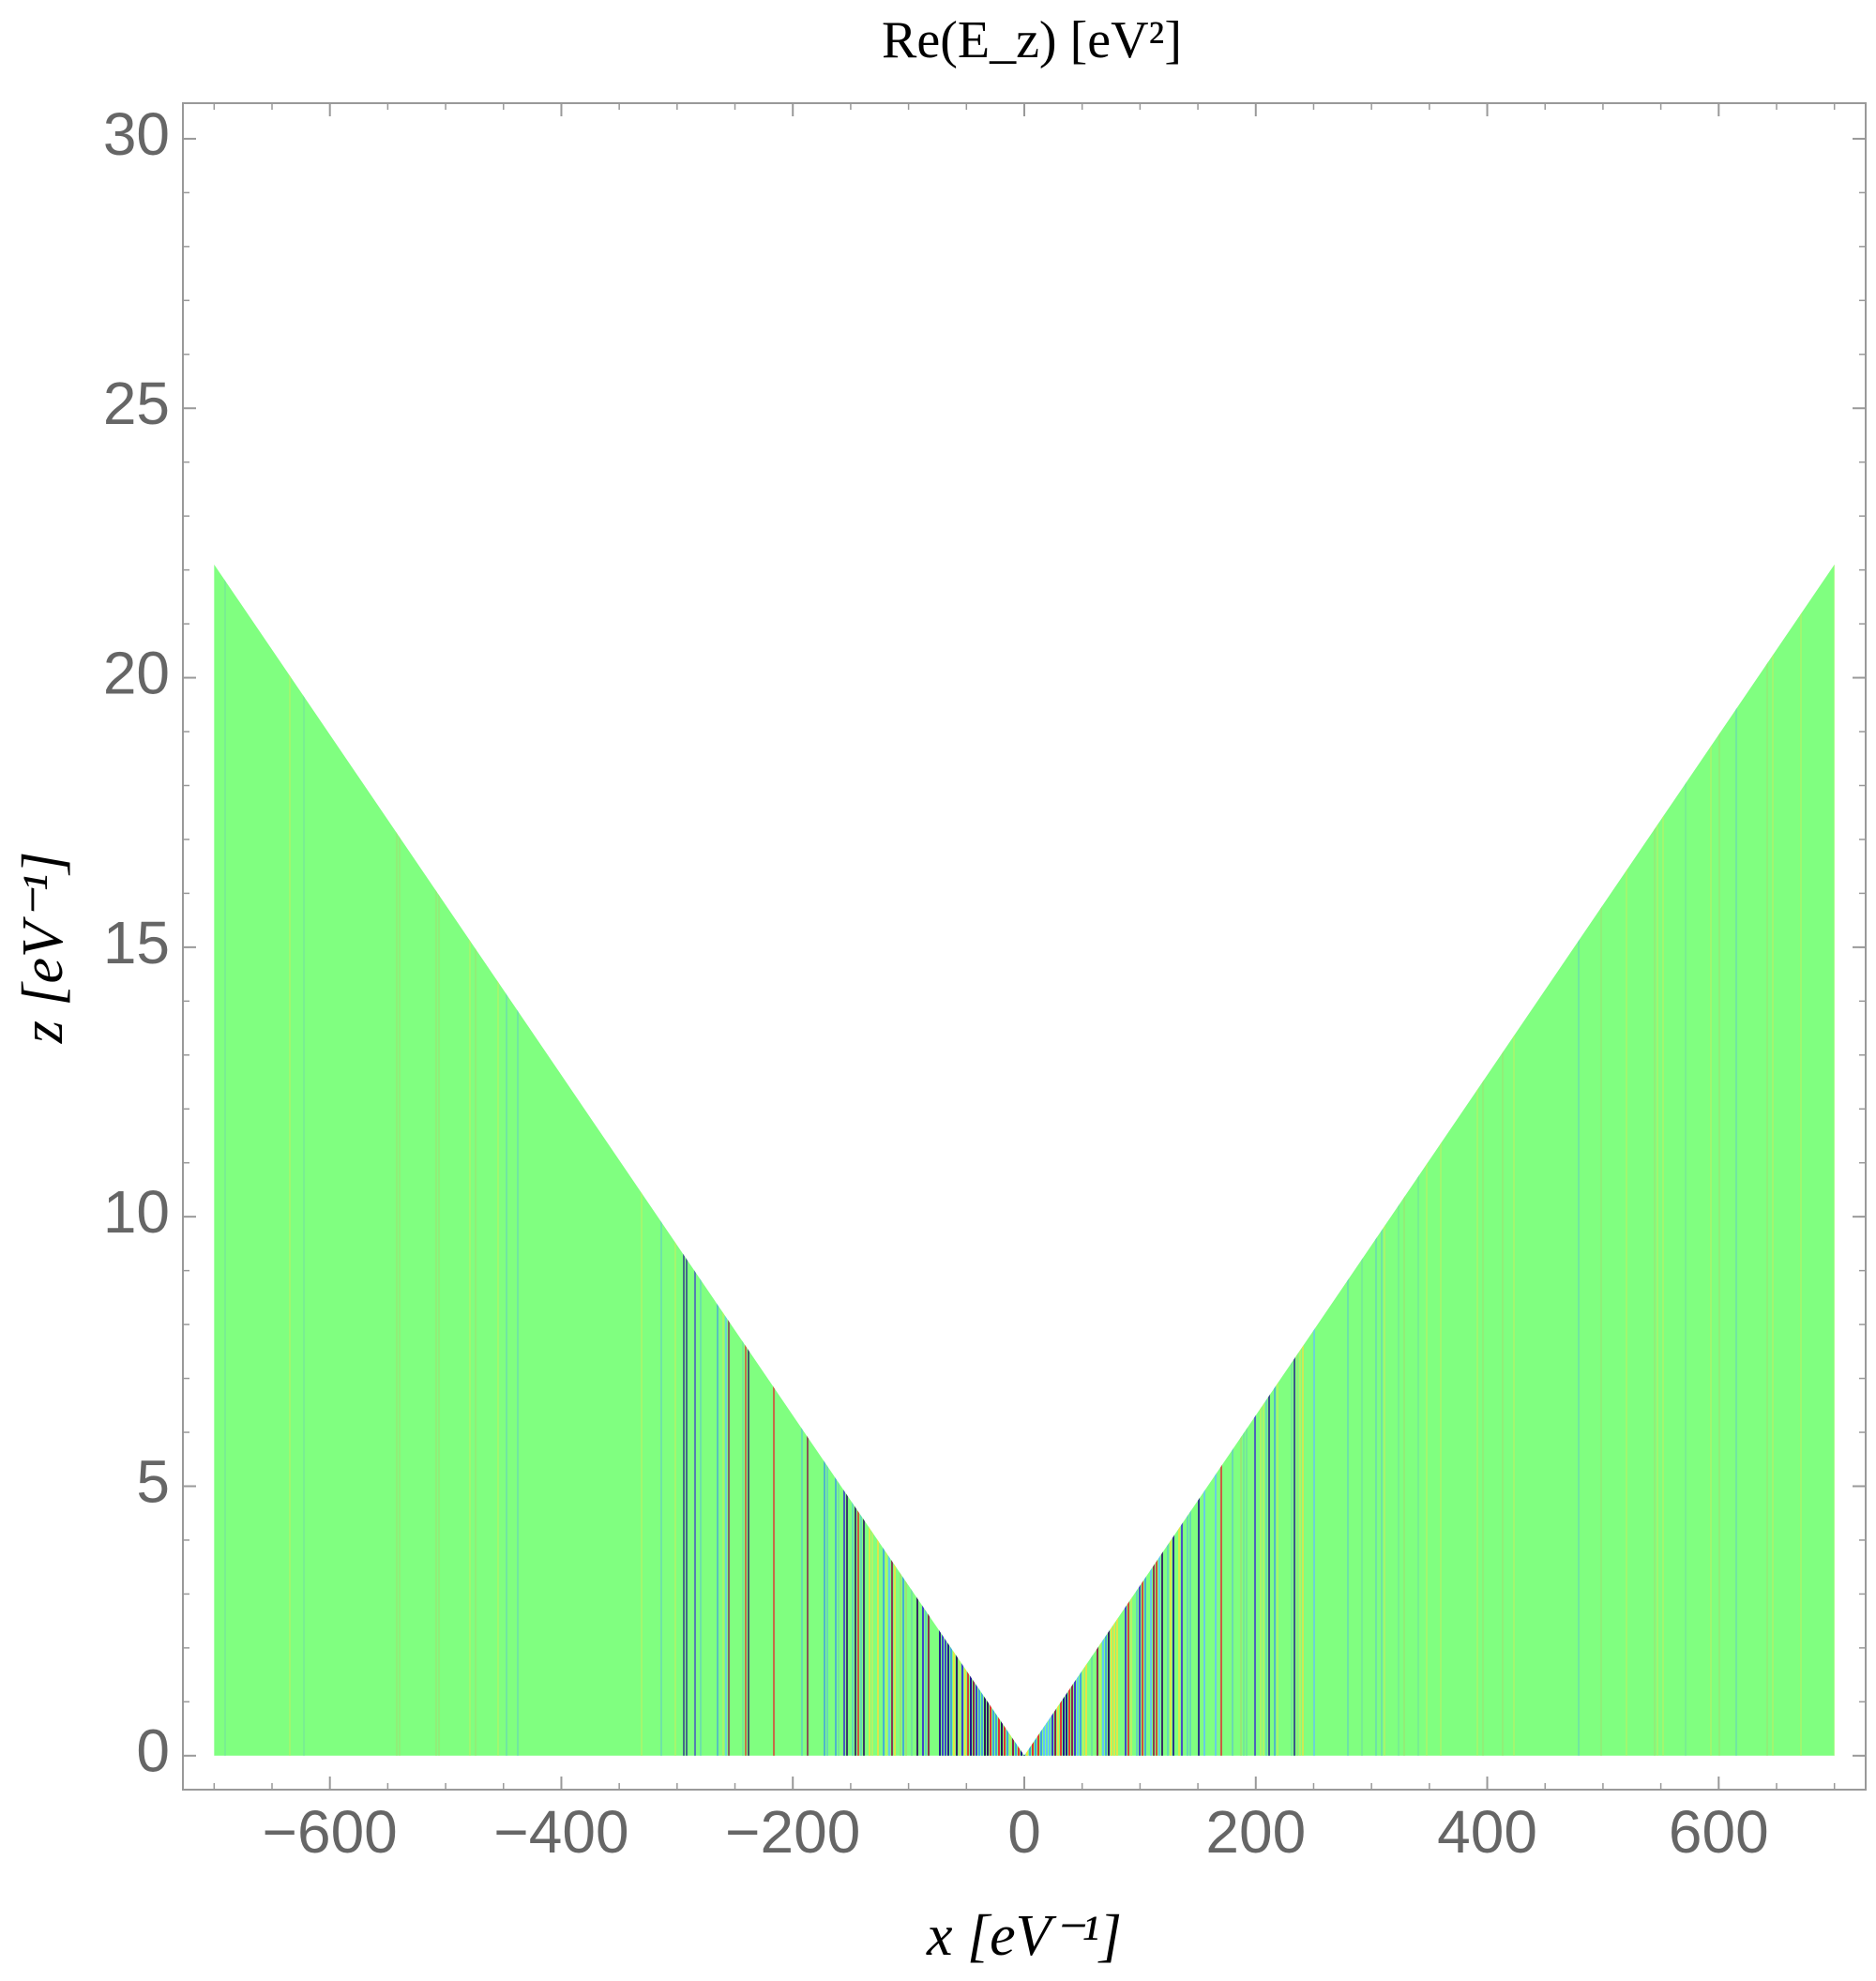 The height and width of the screenshot is (1981, 1876). I want to click on x-axis-label: x [eV⁻¹], so click(1024, 1936).